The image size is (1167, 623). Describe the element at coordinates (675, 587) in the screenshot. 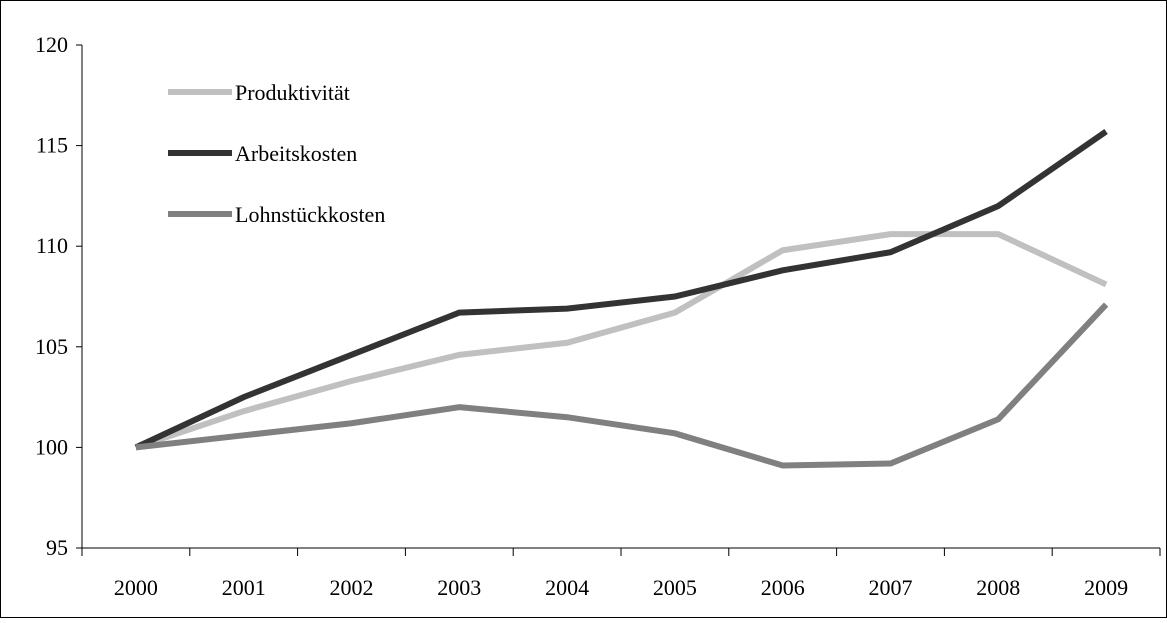

I see `x-tick-label: 2005` at that location.